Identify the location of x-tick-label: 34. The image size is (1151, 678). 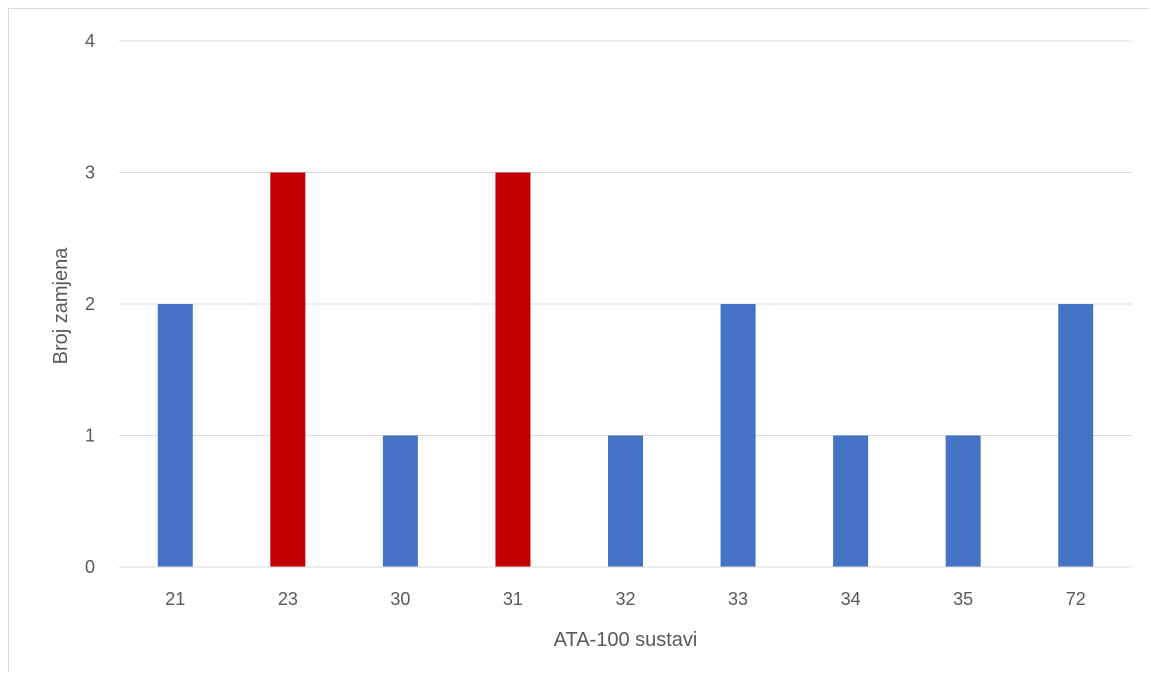
(851, 599).